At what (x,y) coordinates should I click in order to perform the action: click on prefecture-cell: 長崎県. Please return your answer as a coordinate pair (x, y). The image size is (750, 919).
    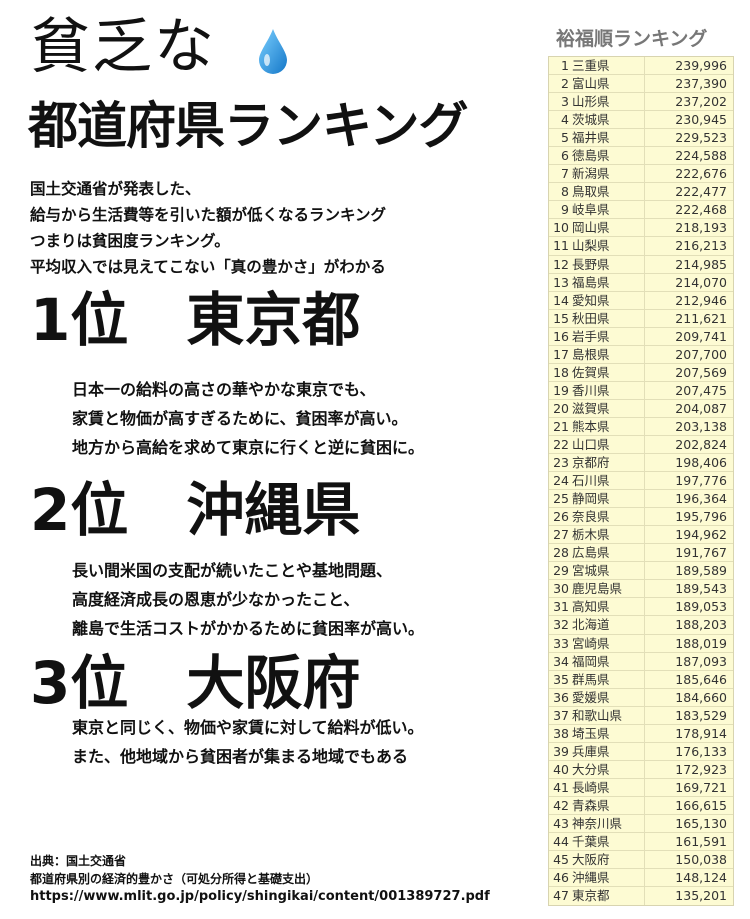
    Looking at the image, I should click on (608, 787).